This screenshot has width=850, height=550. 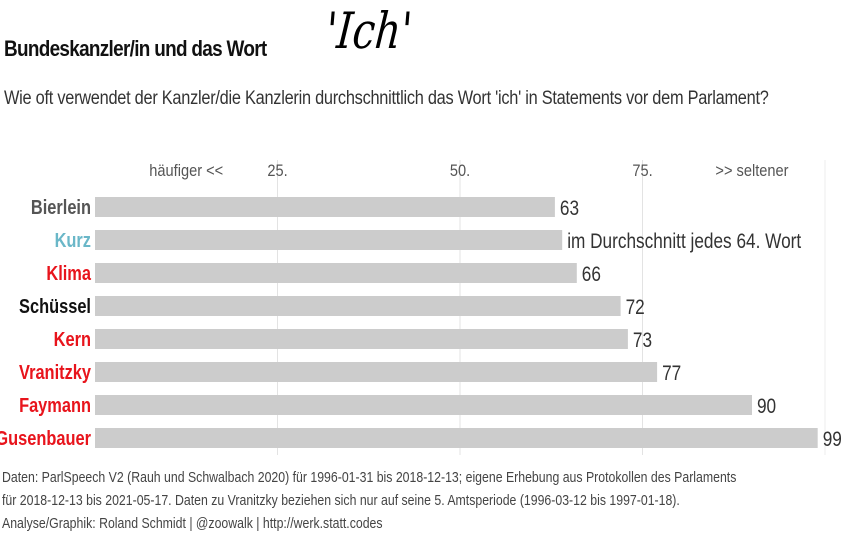 What do you see at coordinates (277, 171) in the screenshot?
I see `x-tick-label: 25.` at bounding box center [277, 171].